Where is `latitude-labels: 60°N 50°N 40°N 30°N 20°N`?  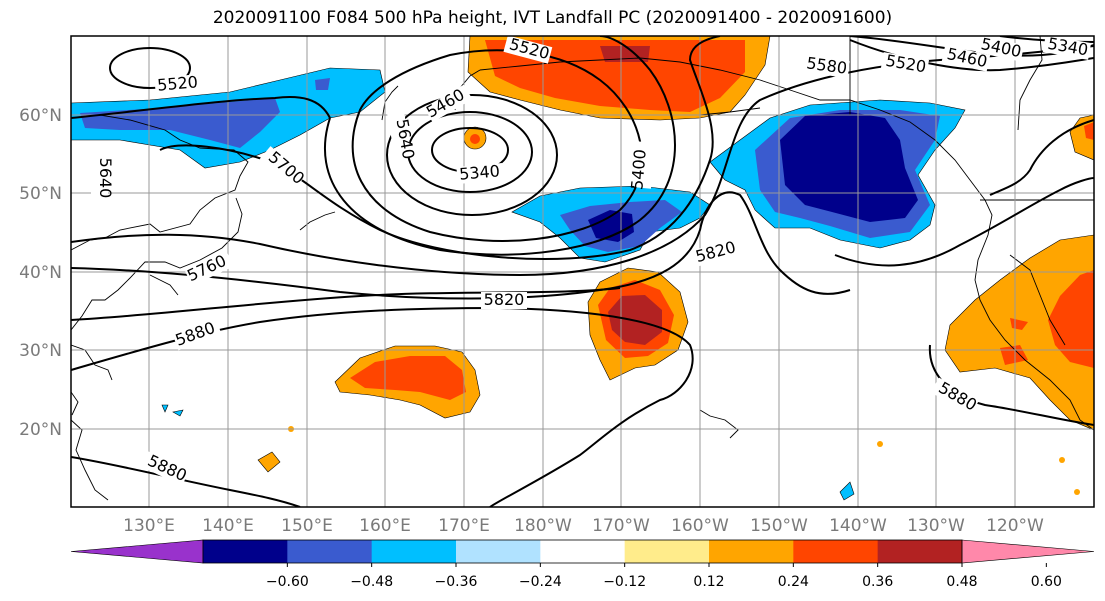 latitude-labels: 60°N 50°N 40°N 30°N 20°N is located at coordinates (40, 273).